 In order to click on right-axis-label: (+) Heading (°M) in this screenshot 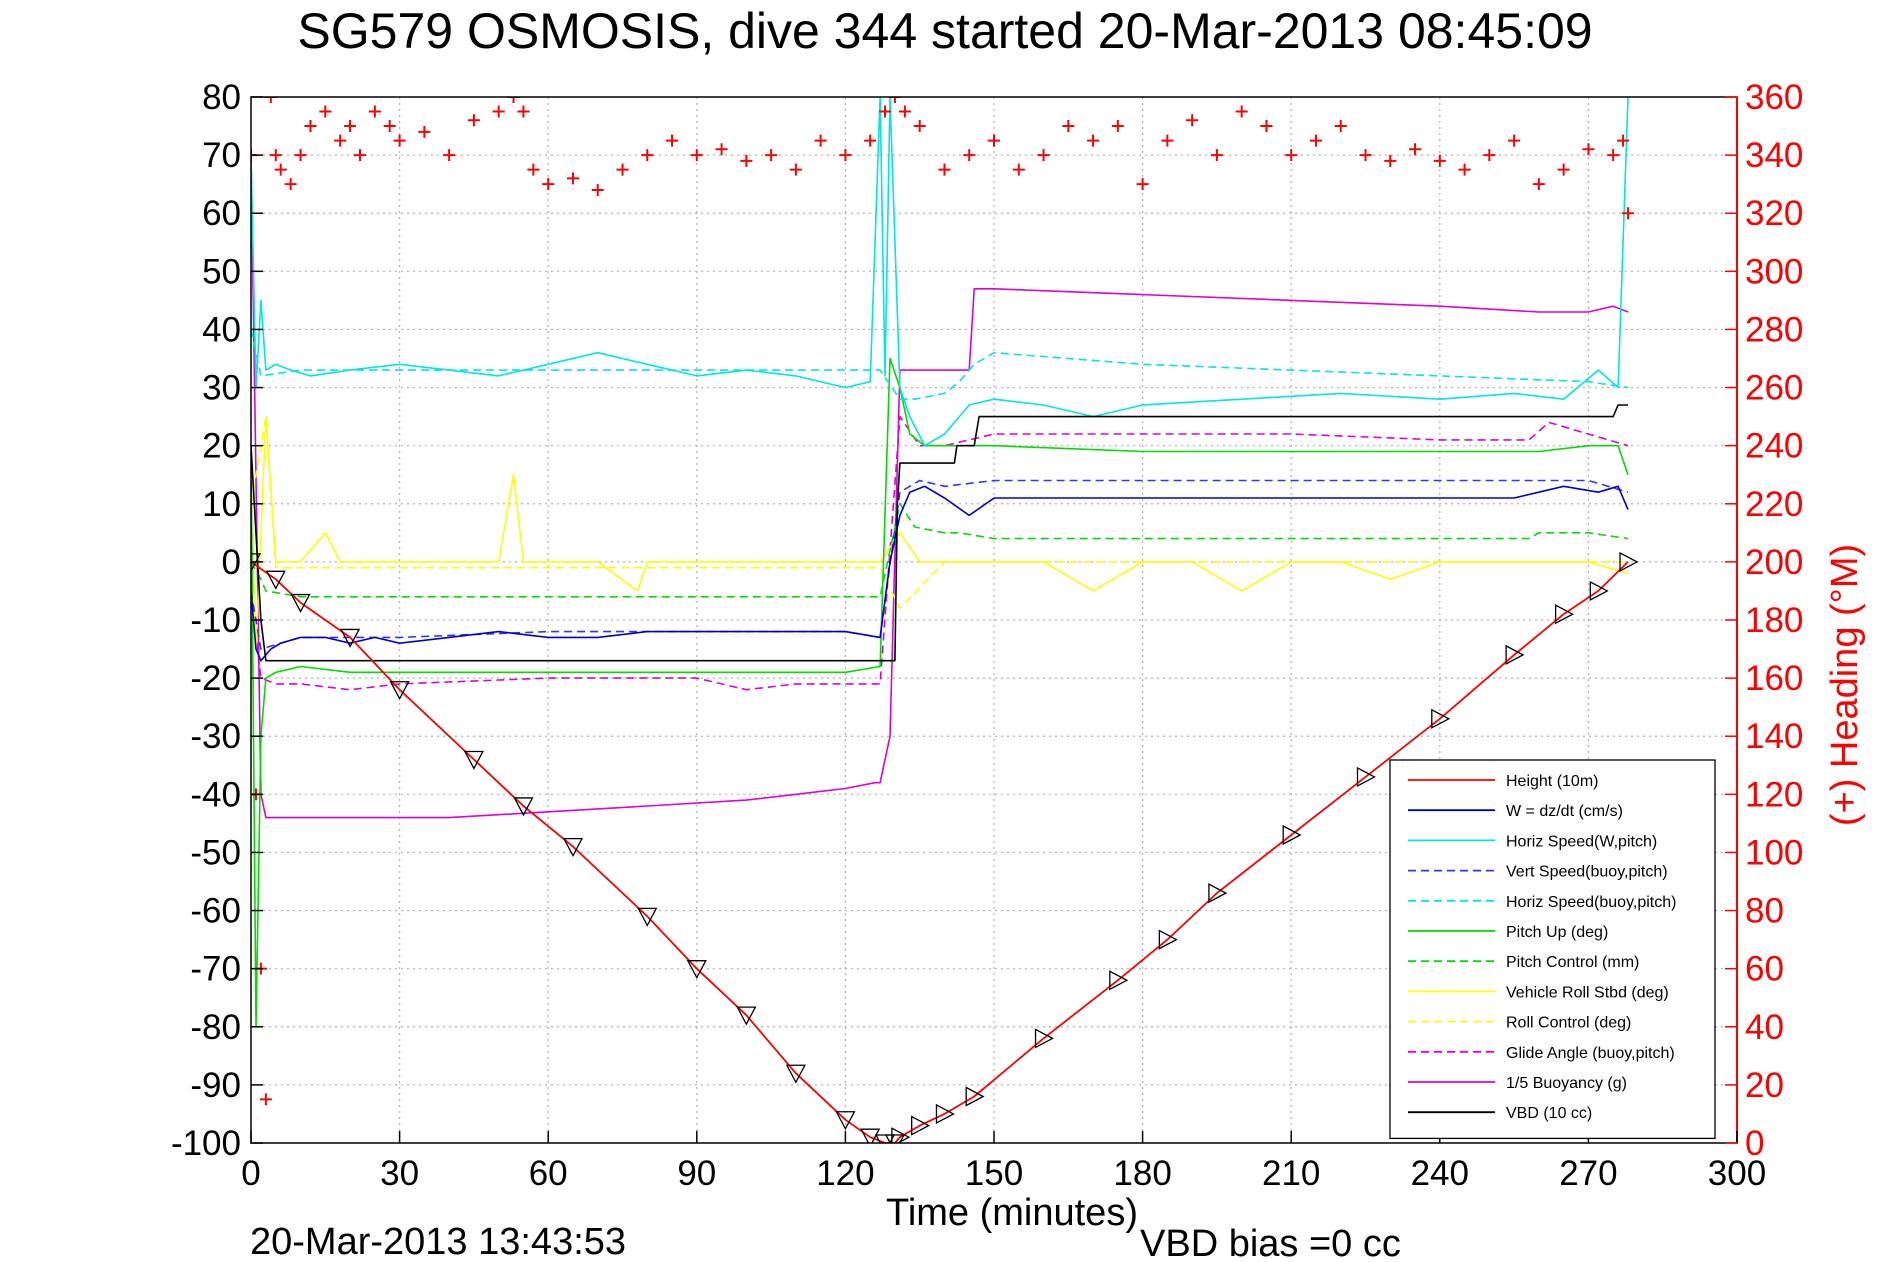, I will do `click(1845, 685)`.